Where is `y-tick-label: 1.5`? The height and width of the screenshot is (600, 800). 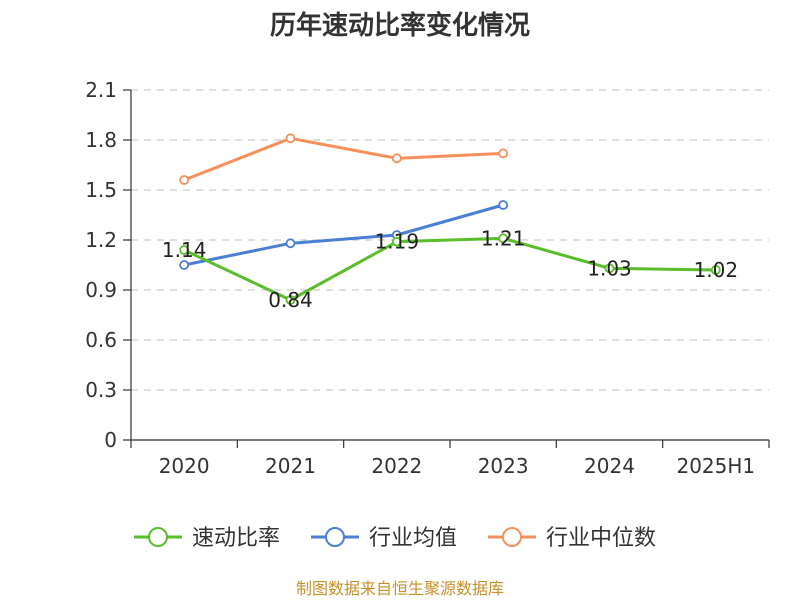 y-tick-label: 1.5 is located at coordinates (101, 190).